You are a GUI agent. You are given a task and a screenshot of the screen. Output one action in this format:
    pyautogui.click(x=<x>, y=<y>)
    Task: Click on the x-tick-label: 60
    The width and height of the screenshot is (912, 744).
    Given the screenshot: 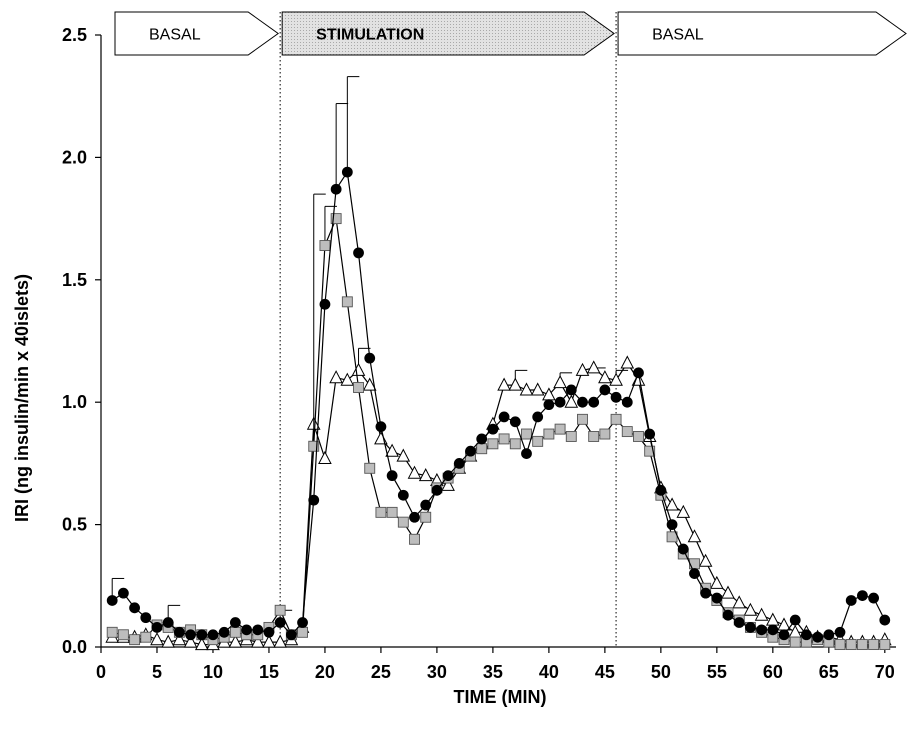 What is the action you would take?
    pyautogui.click(x=773, y=672)
    